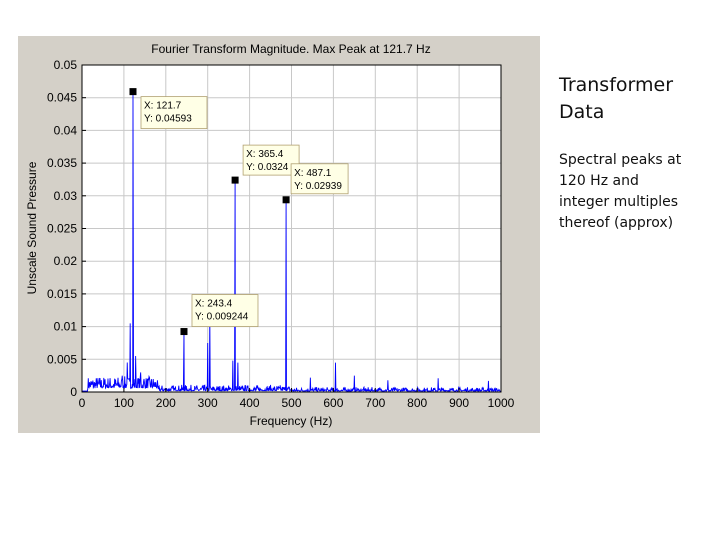 This screenshot has height=540, width=720. I want to click on x-tick-label: 300, so click(208, 403).